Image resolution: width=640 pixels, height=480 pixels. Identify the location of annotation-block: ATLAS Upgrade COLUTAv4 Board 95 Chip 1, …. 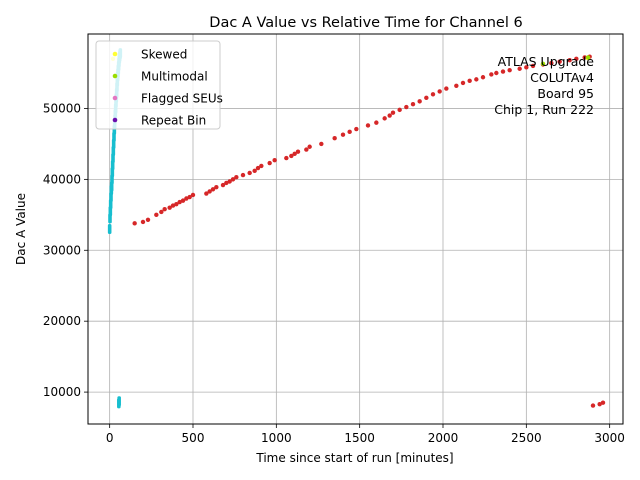
(544, 85).